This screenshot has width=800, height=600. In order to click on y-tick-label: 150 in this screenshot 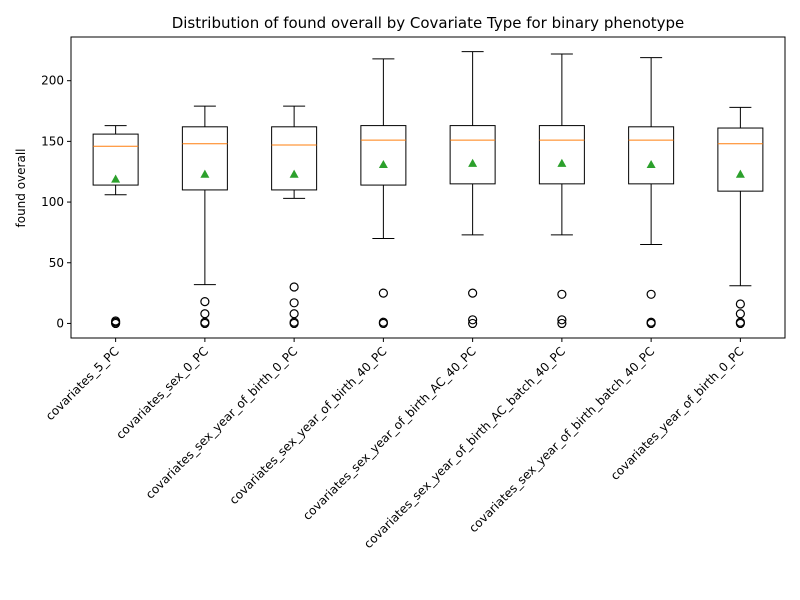, I will do `click(52, 141)`.